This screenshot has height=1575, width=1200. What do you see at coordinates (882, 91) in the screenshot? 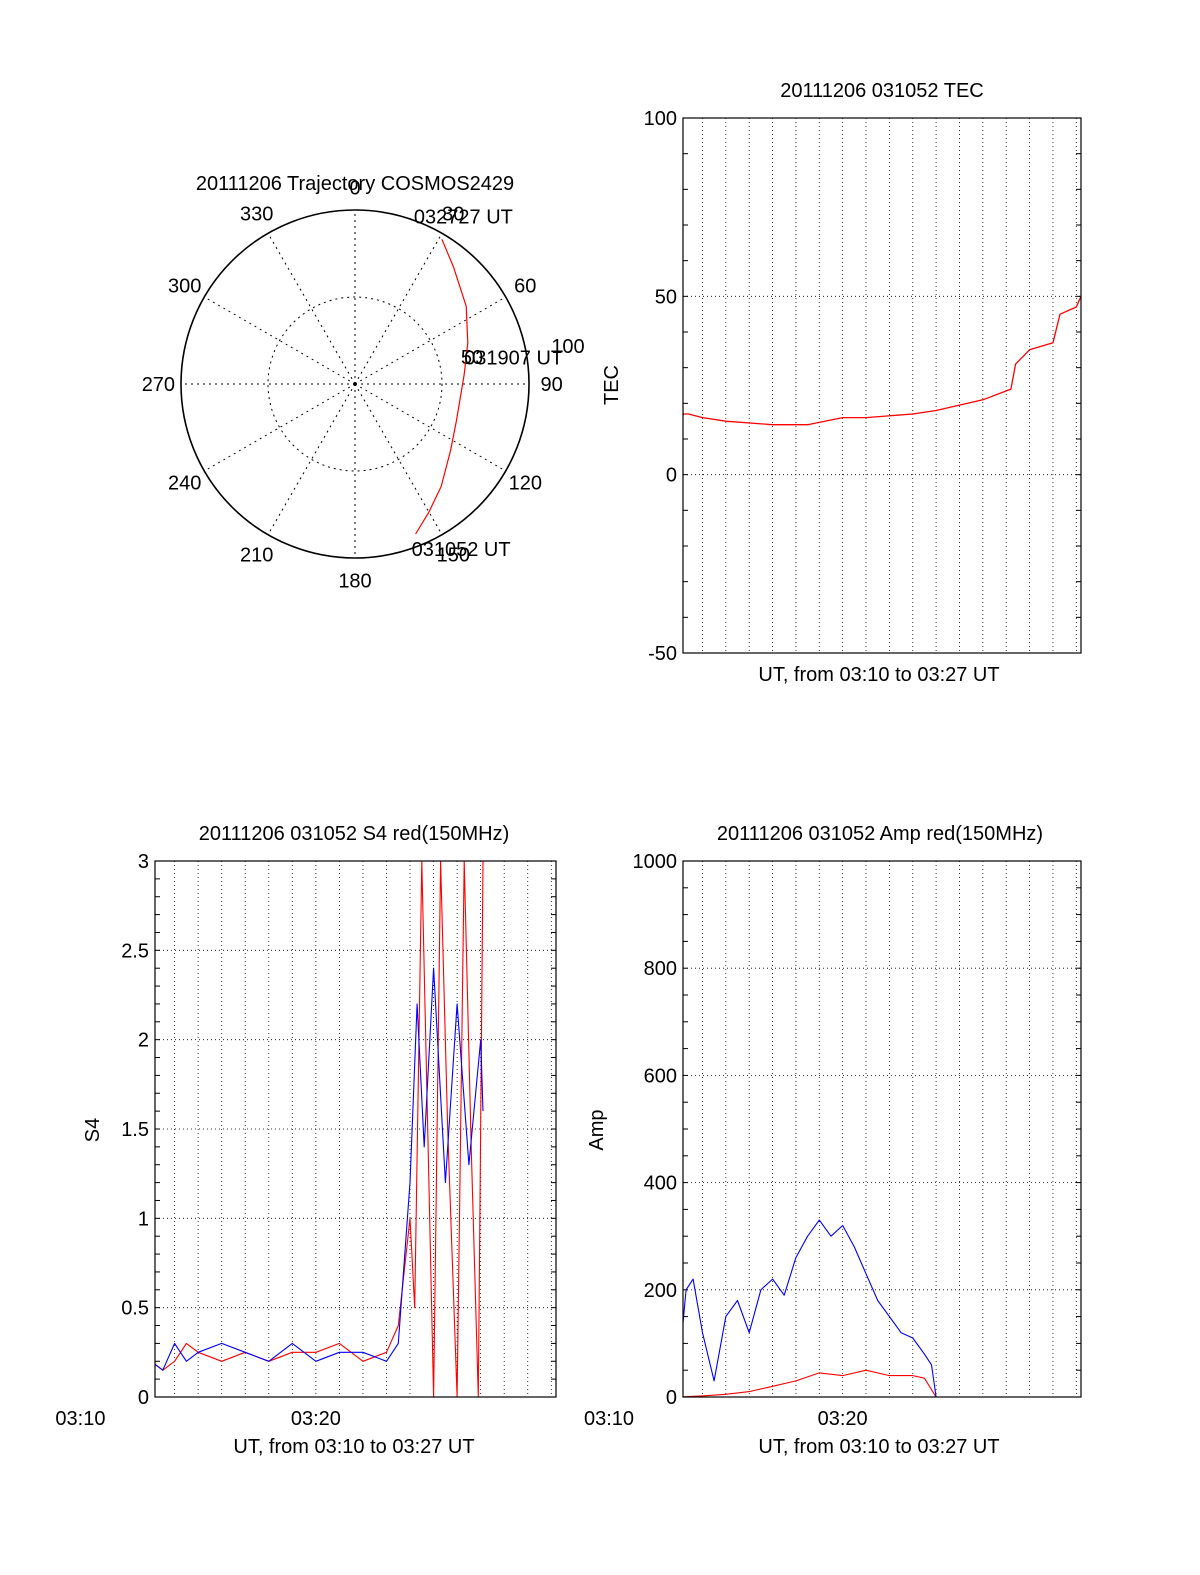
I see `tec-title: 20111206 031052 TEC` at bounding box center [882, 91].